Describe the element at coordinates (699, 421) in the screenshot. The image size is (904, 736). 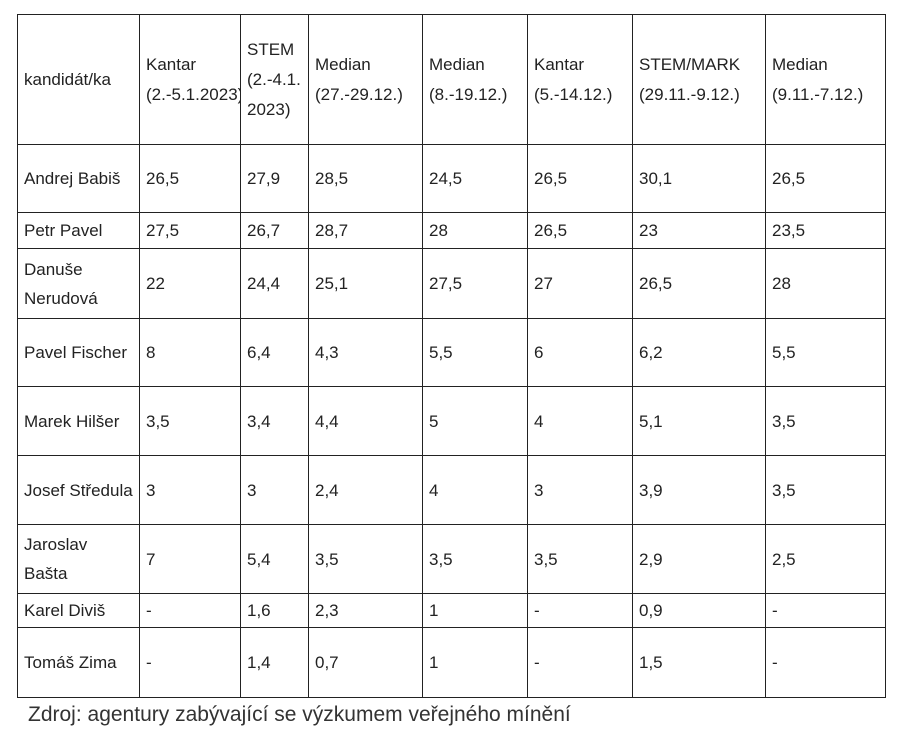
I see `value-cell: 5,1` at that location.